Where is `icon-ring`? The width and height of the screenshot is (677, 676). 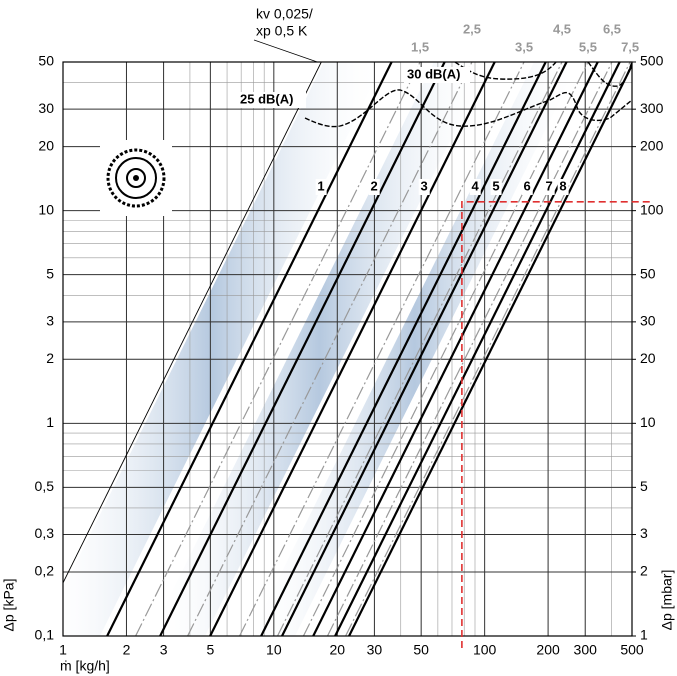
icon-ring is located at coordinates (136, 178).